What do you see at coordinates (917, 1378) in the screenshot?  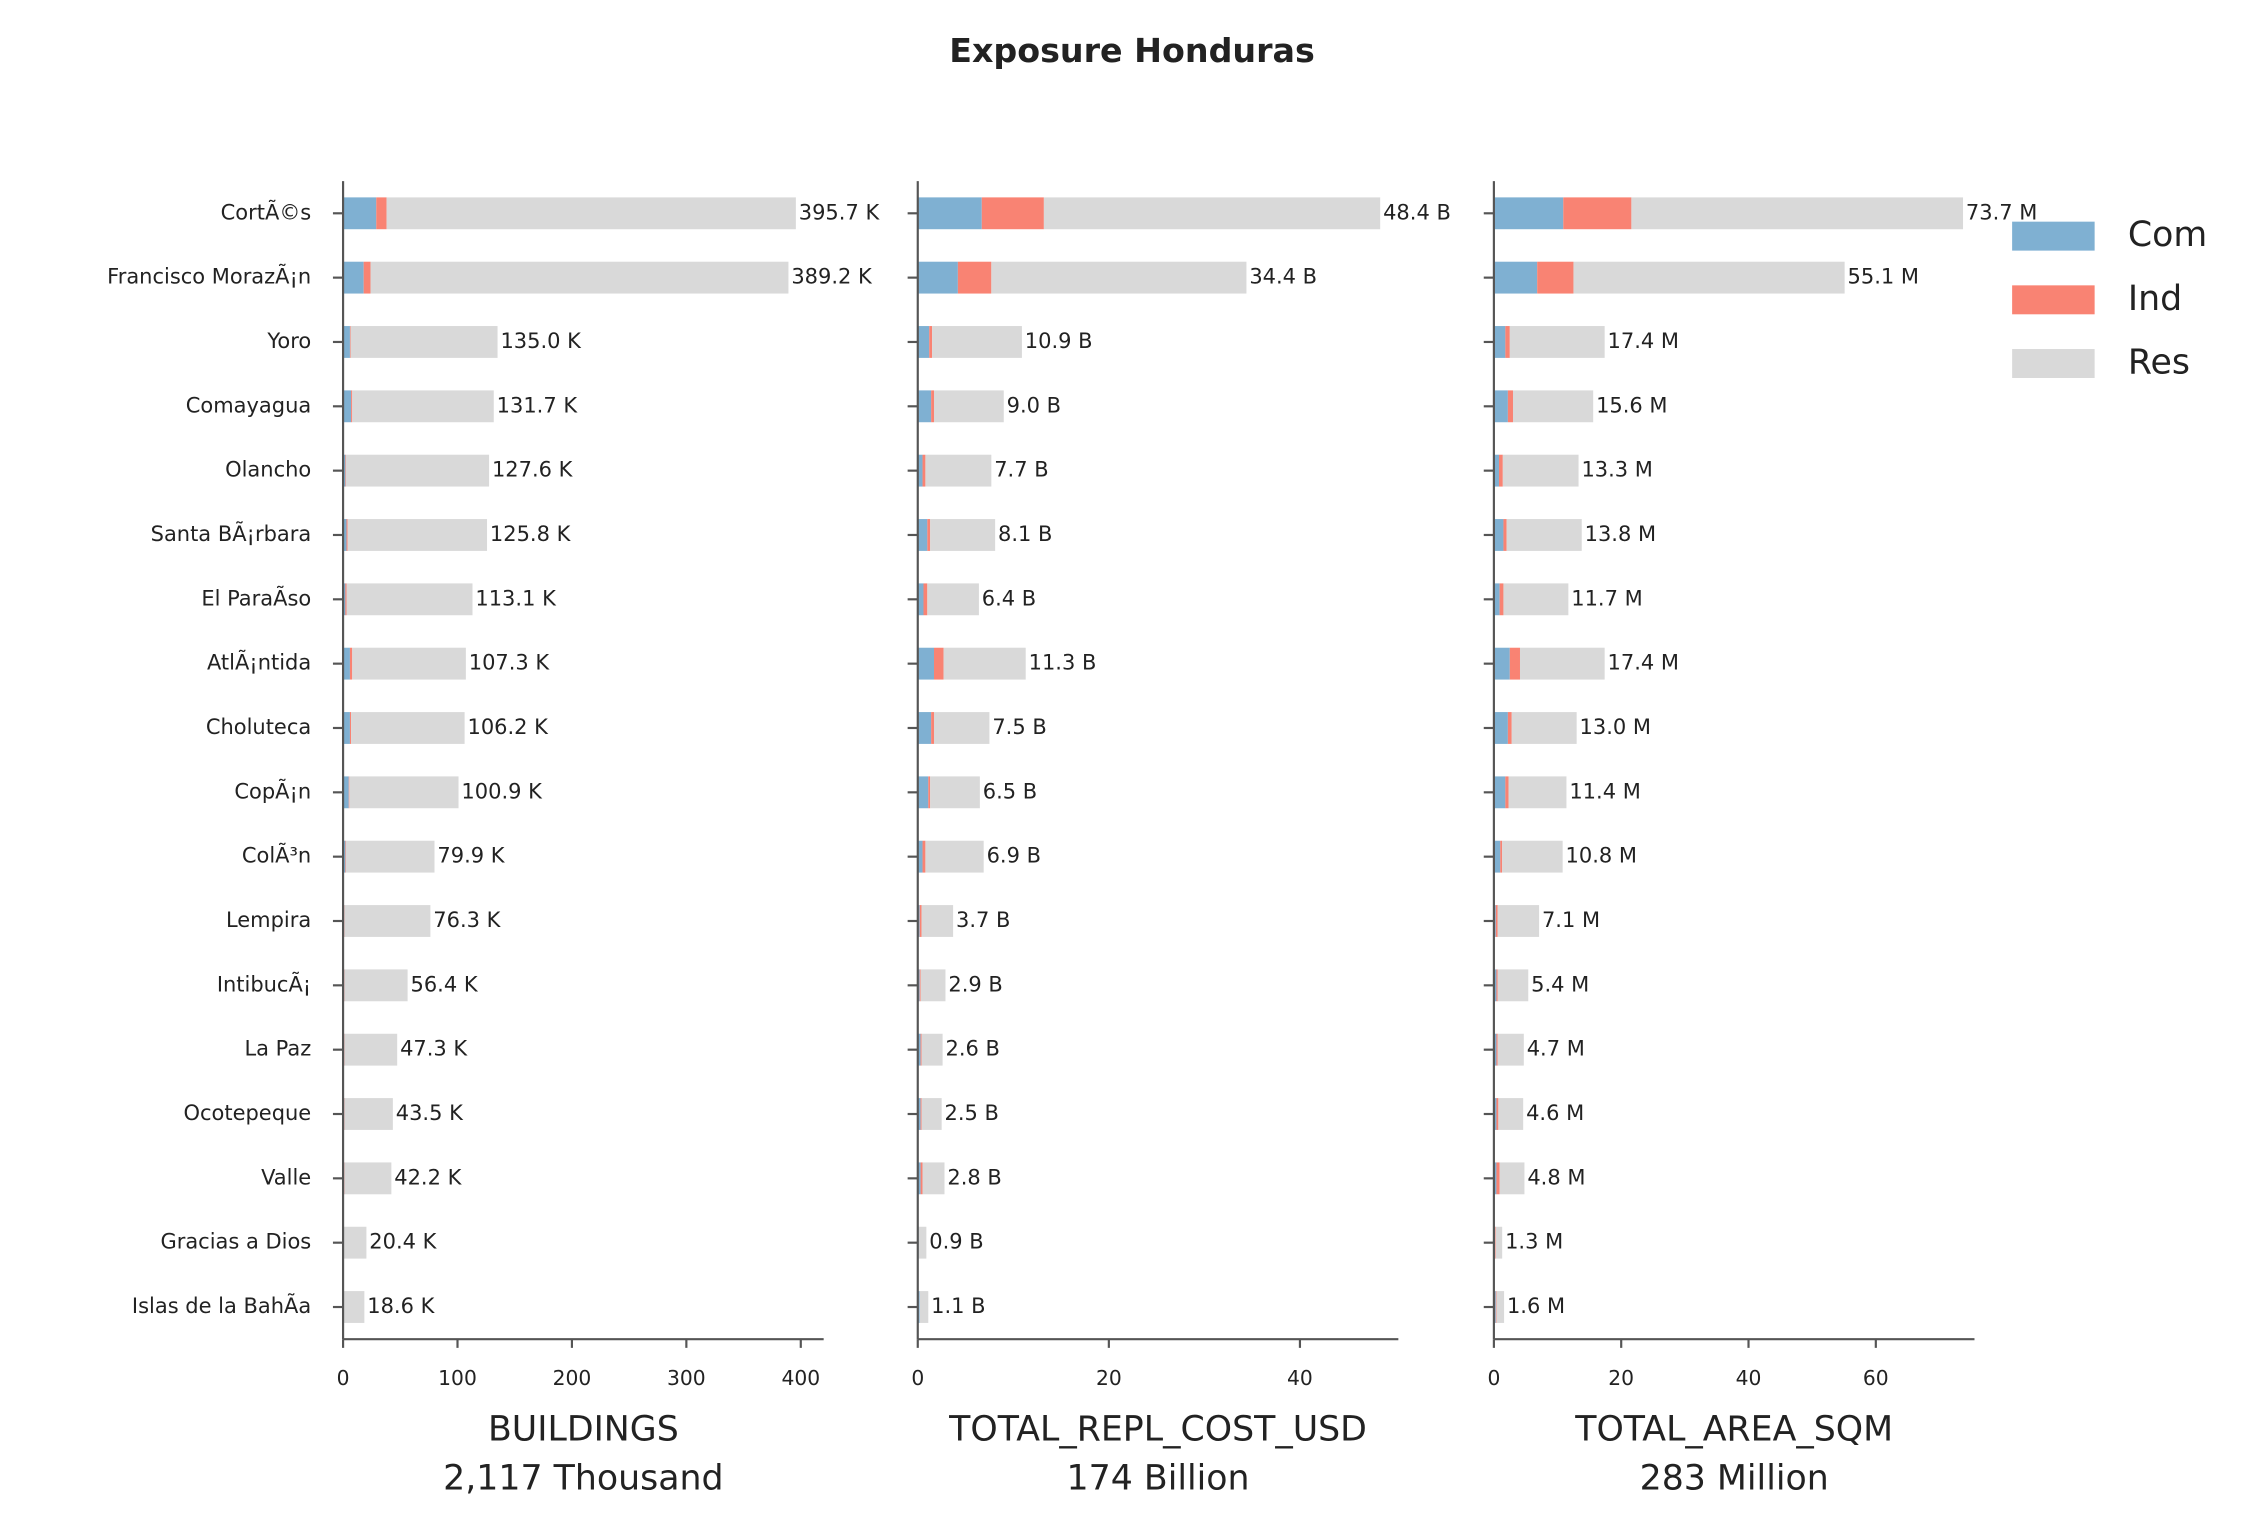 I see `x-tick-label: 0` at bounding box center [917, 1378].